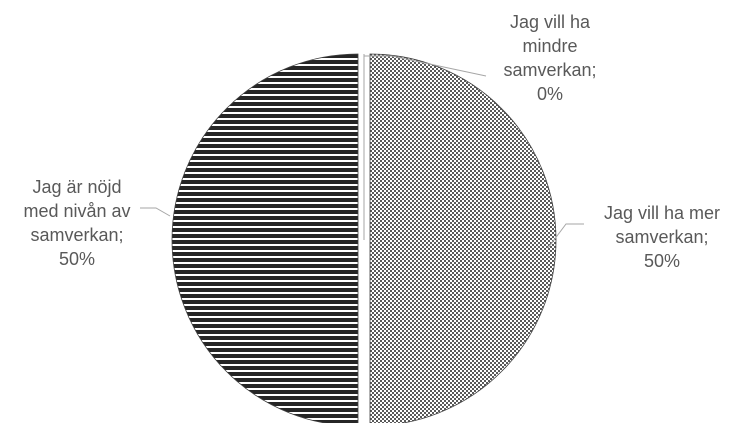 The image size is (740, 423). I want to click on label-mer-line-3: 50%, so click(662, 261).